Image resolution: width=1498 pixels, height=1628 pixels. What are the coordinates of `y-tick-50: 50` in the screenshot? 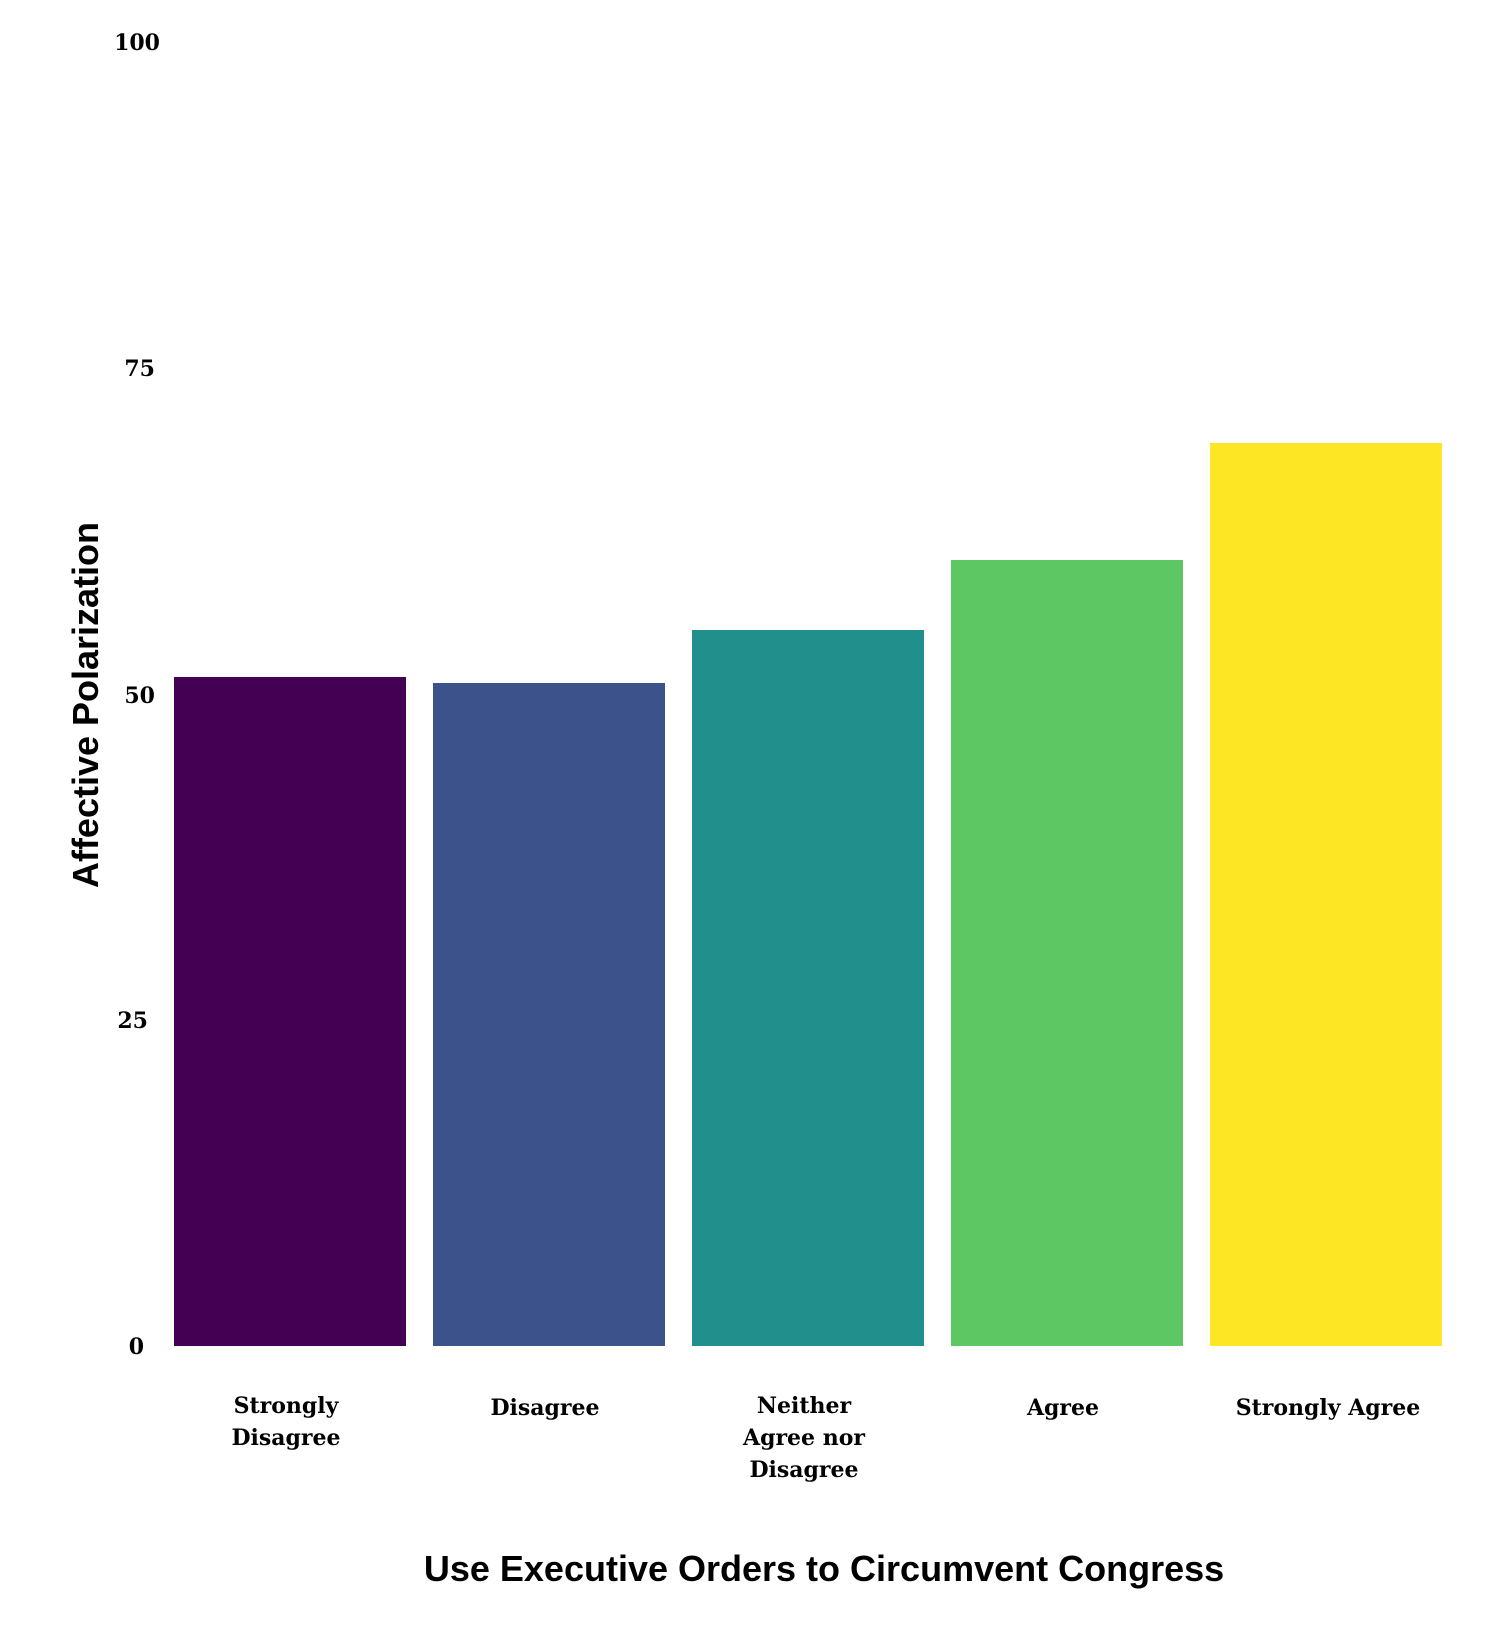 It's located at (139, 696).